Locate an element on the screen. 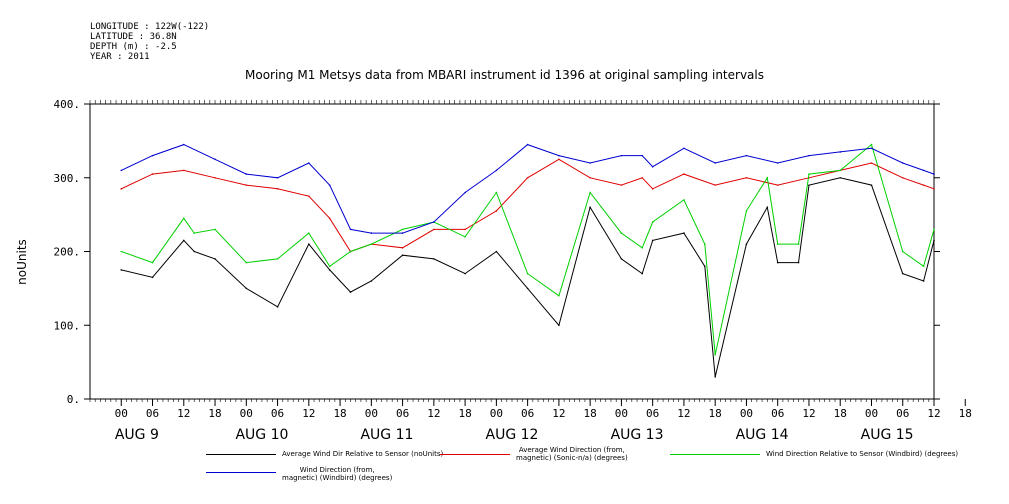 This screenshot has width=1009, height=504. y-tick-label: 0. is located at coordinates (73, 399).